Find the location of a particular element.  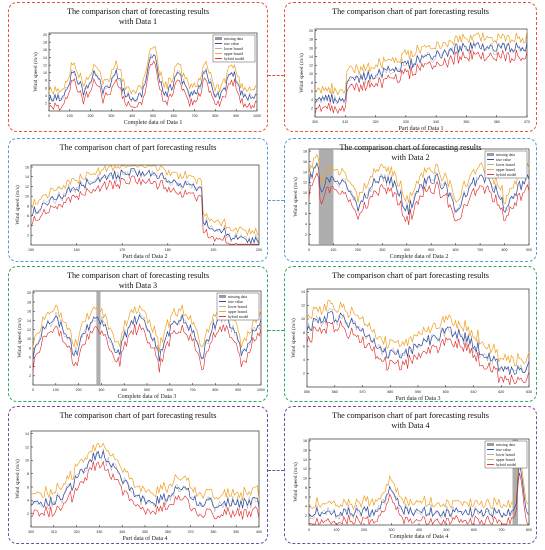

chart-title: with Data 3 is located at coordinates (138, 285).